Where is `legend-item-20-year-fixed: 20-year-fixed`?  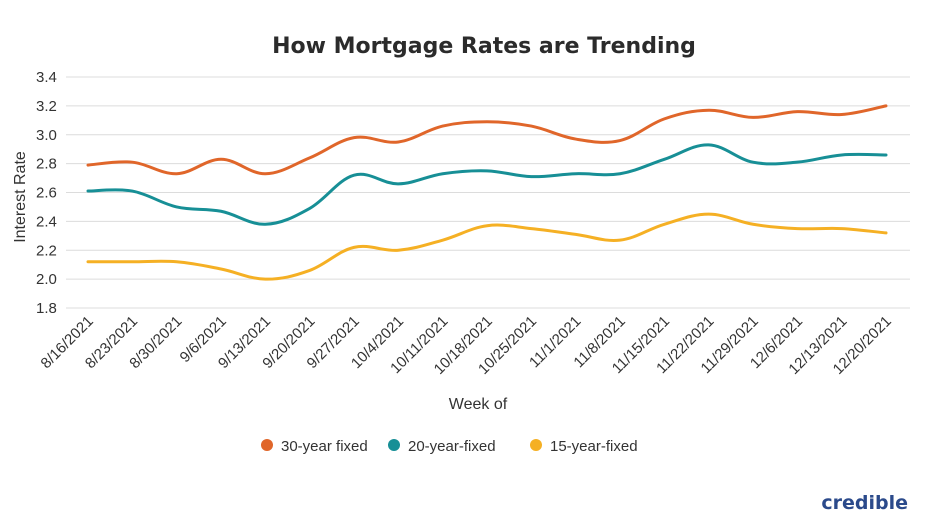
legend-item-20-year-fixed: 20-year-fixed is located at coordinates (442, 446).